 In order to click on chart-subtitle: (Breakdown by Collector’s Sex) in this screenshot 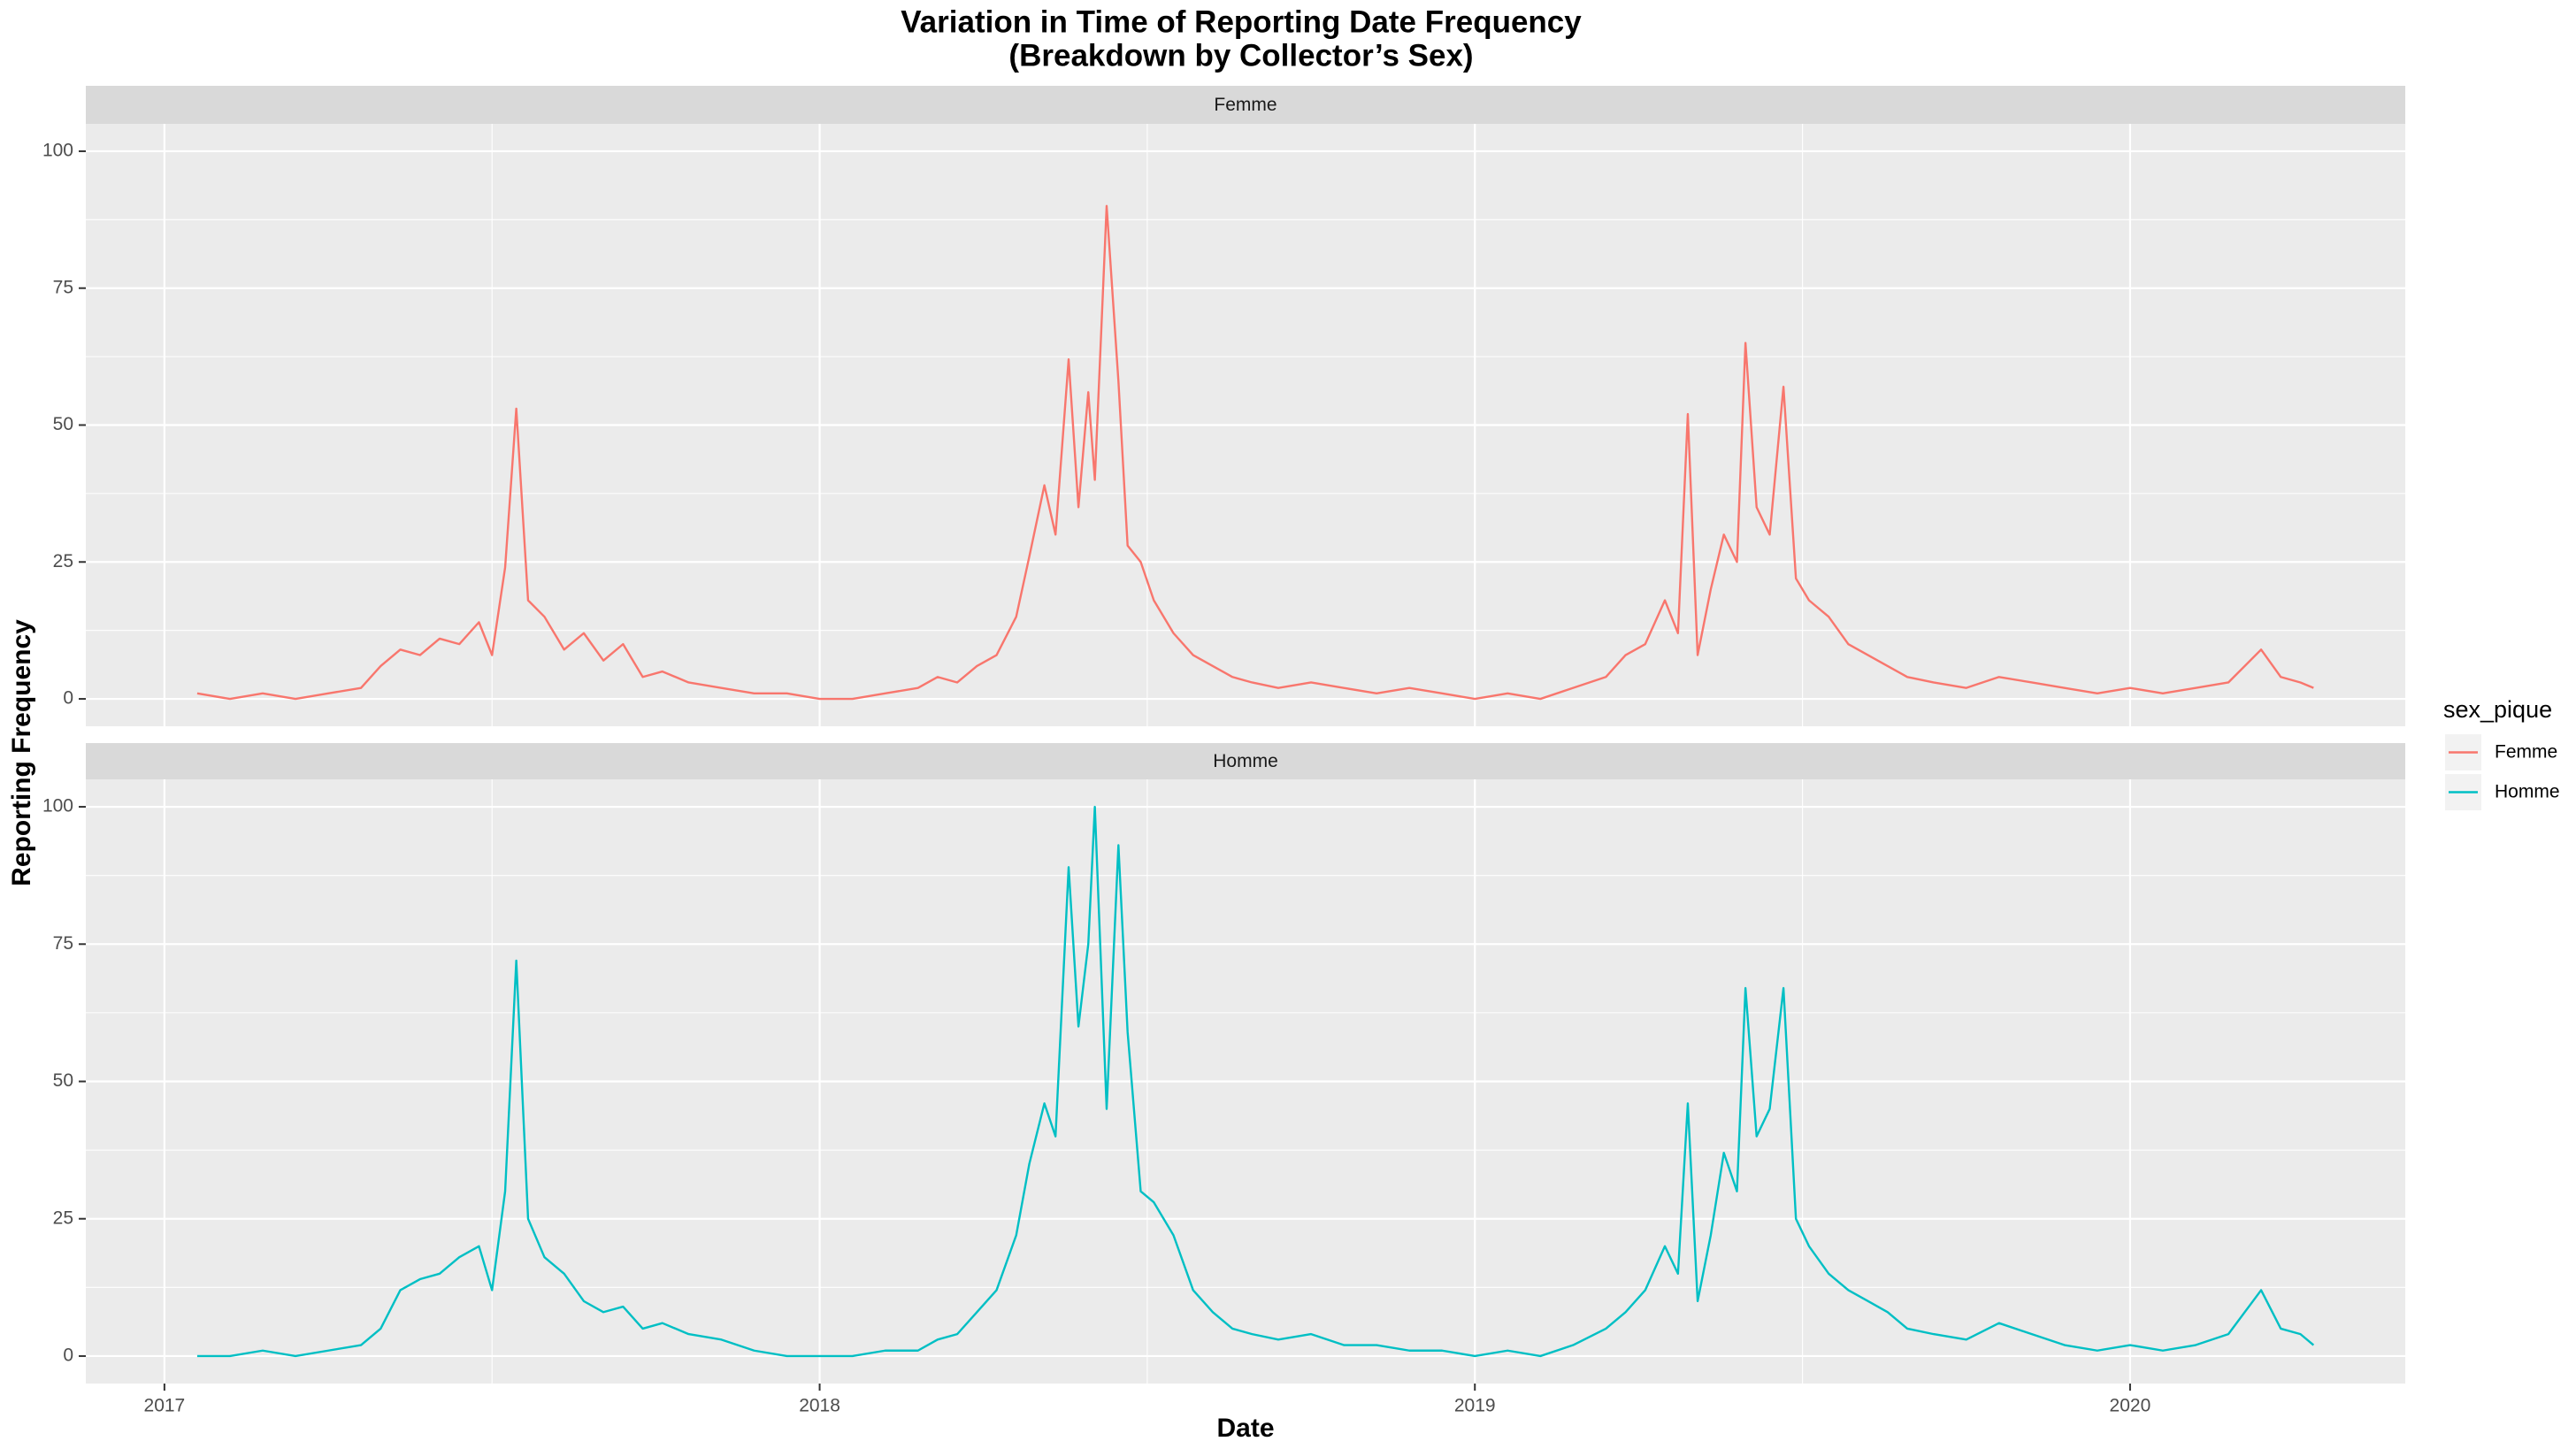, I will do `click(1240, 55)`.